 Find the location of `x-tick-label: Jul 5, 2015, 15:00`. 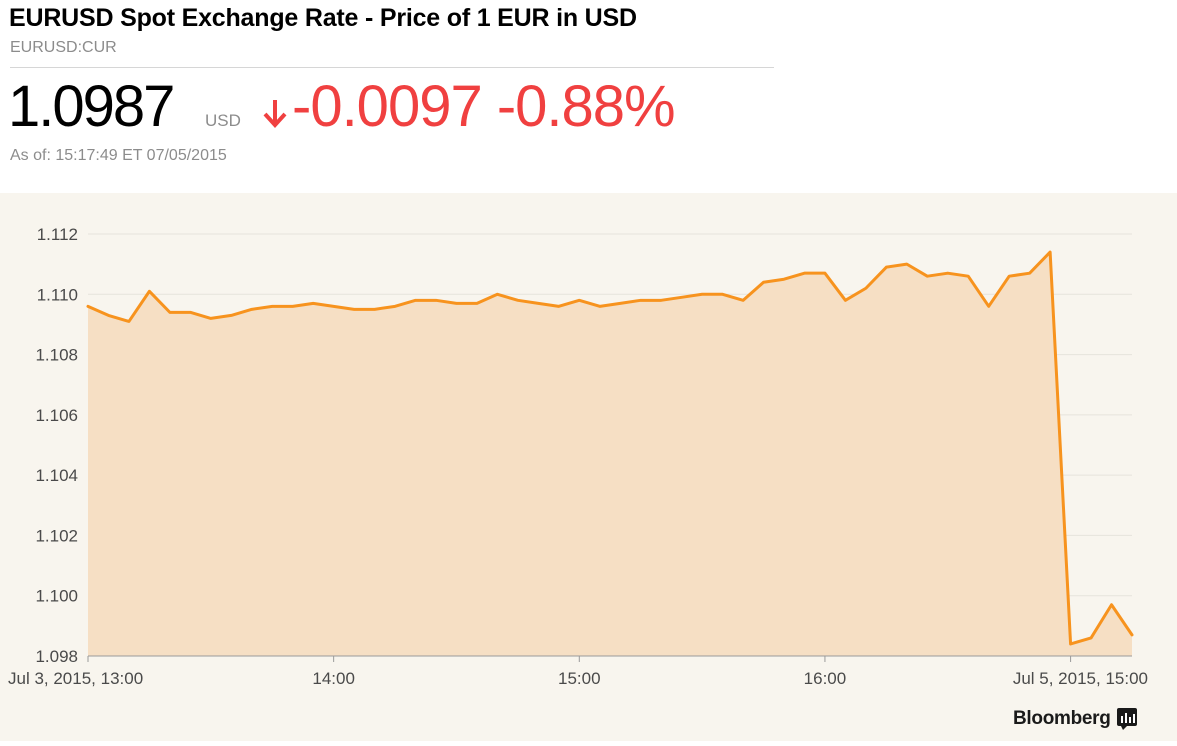

x-tick-label: Jul 5, 2015, 15:00 is located at coordinates (1080, 678).